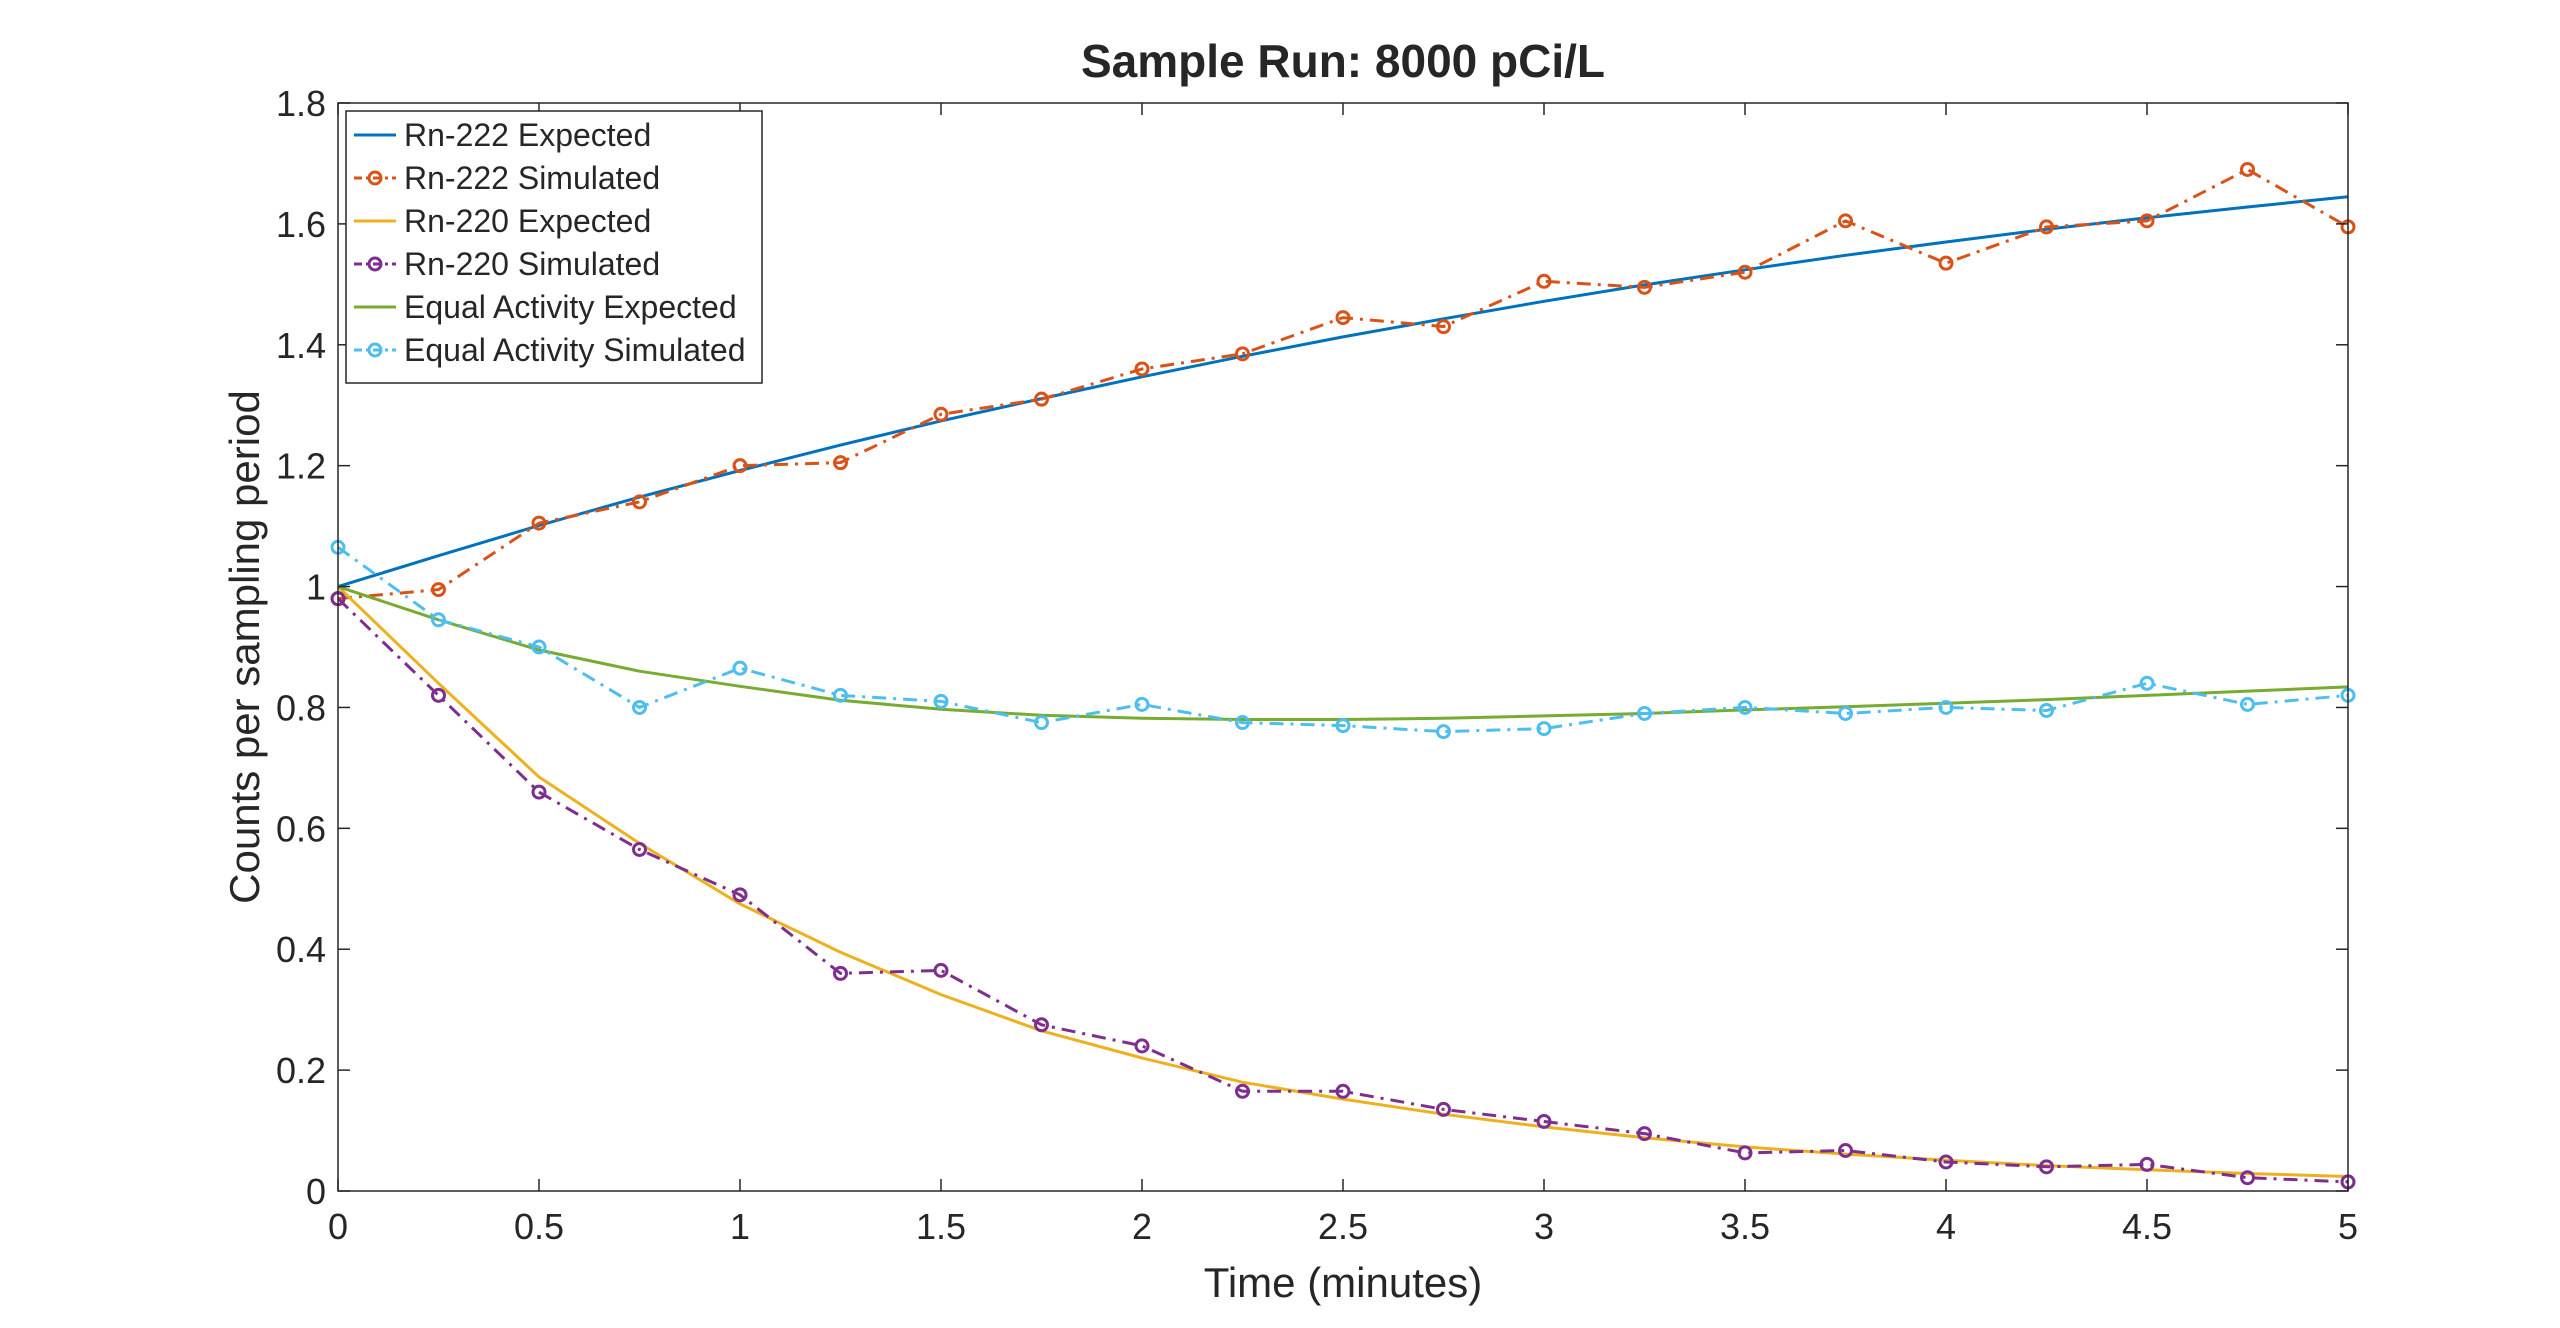 The height and width of the screenshot is (1328, 2560). Describe the element at coordinates (1745, 1226) in the screenshot. I see `x-tick-label: 3.5` at that location.